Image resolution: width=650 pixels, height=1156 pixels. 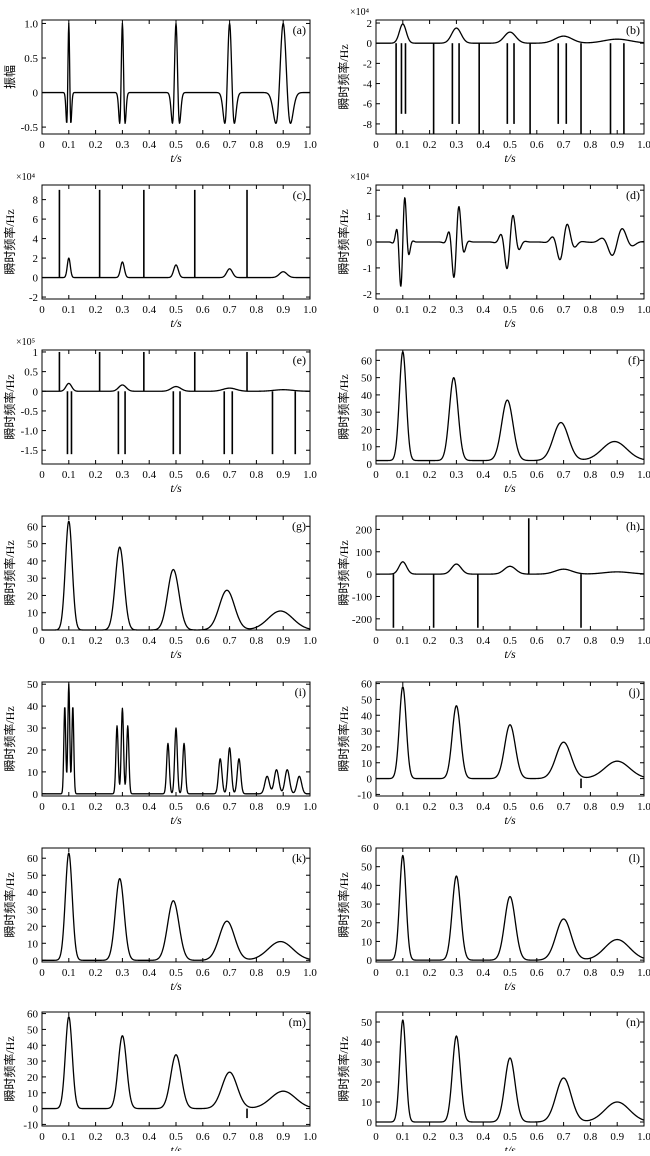 What do you see at coordinates (33, 1030) in the screenshot?
I see `y-tick-label: 50` at bounding box center [33, 1030].